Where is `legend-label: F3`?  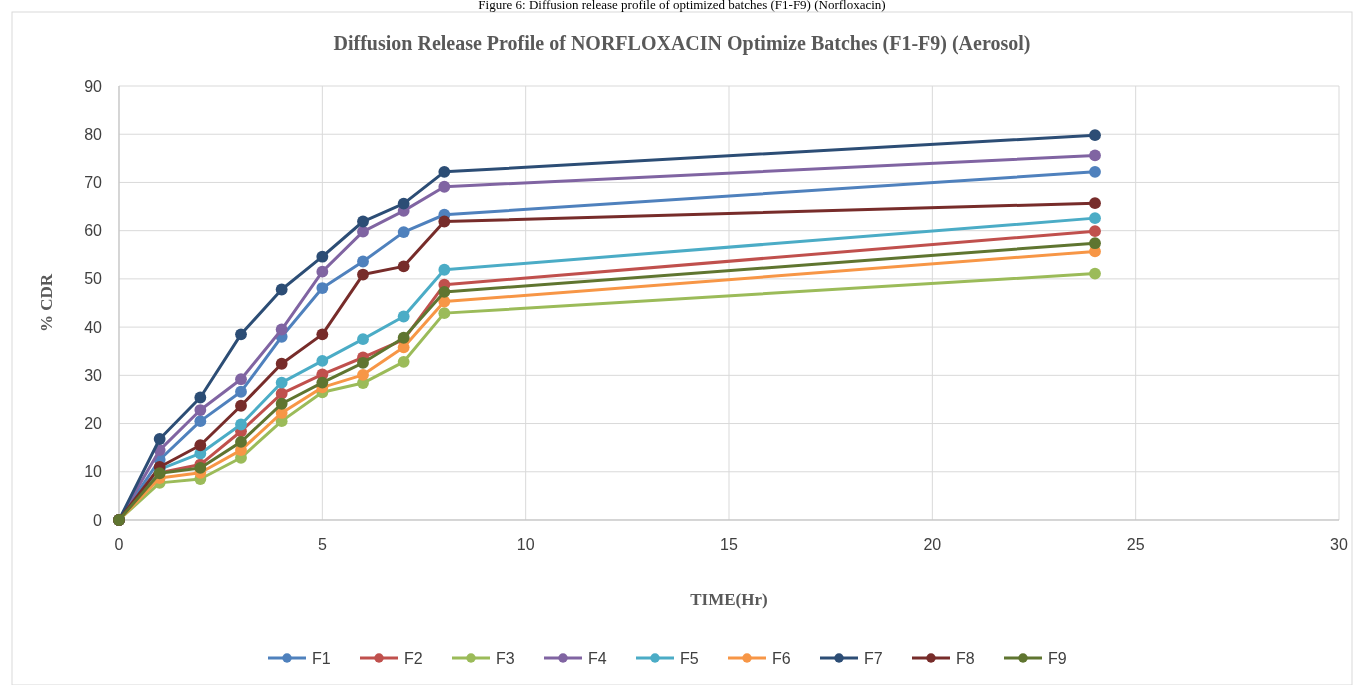
legend-label: F3 is located at coordinates (505, 658).